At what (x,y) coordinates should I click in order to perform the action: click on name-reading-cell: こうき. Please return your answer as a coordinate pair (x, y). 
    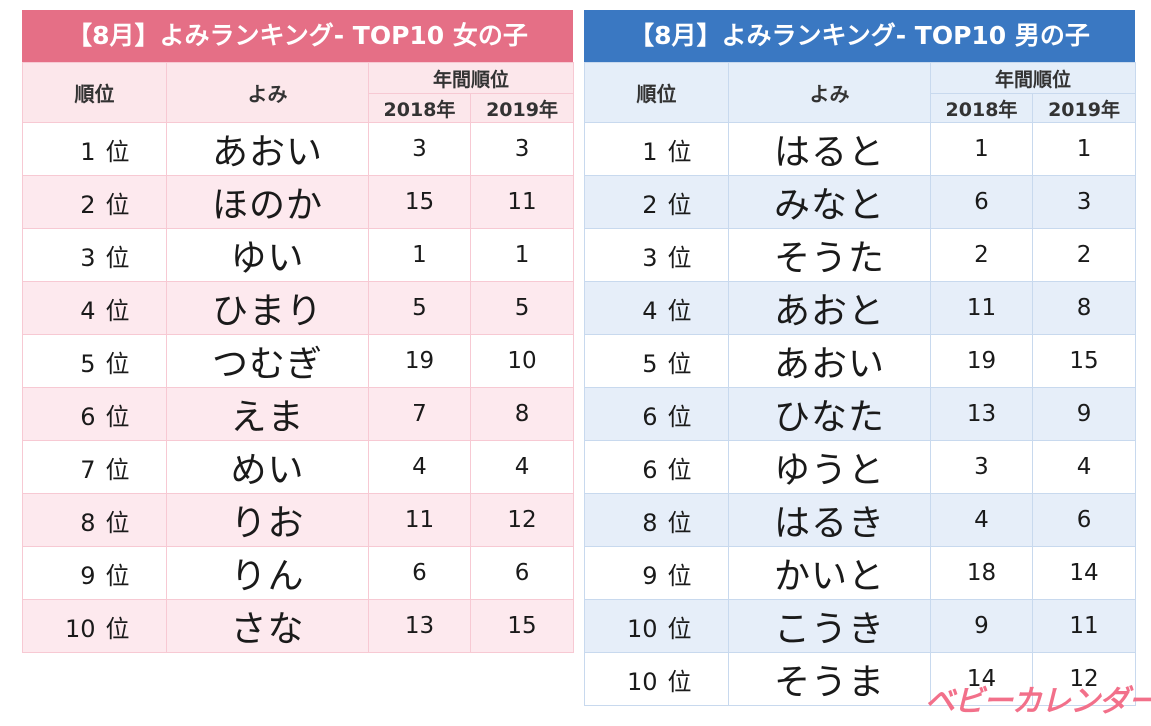
    Looking at the image, I should click on (829, 626).